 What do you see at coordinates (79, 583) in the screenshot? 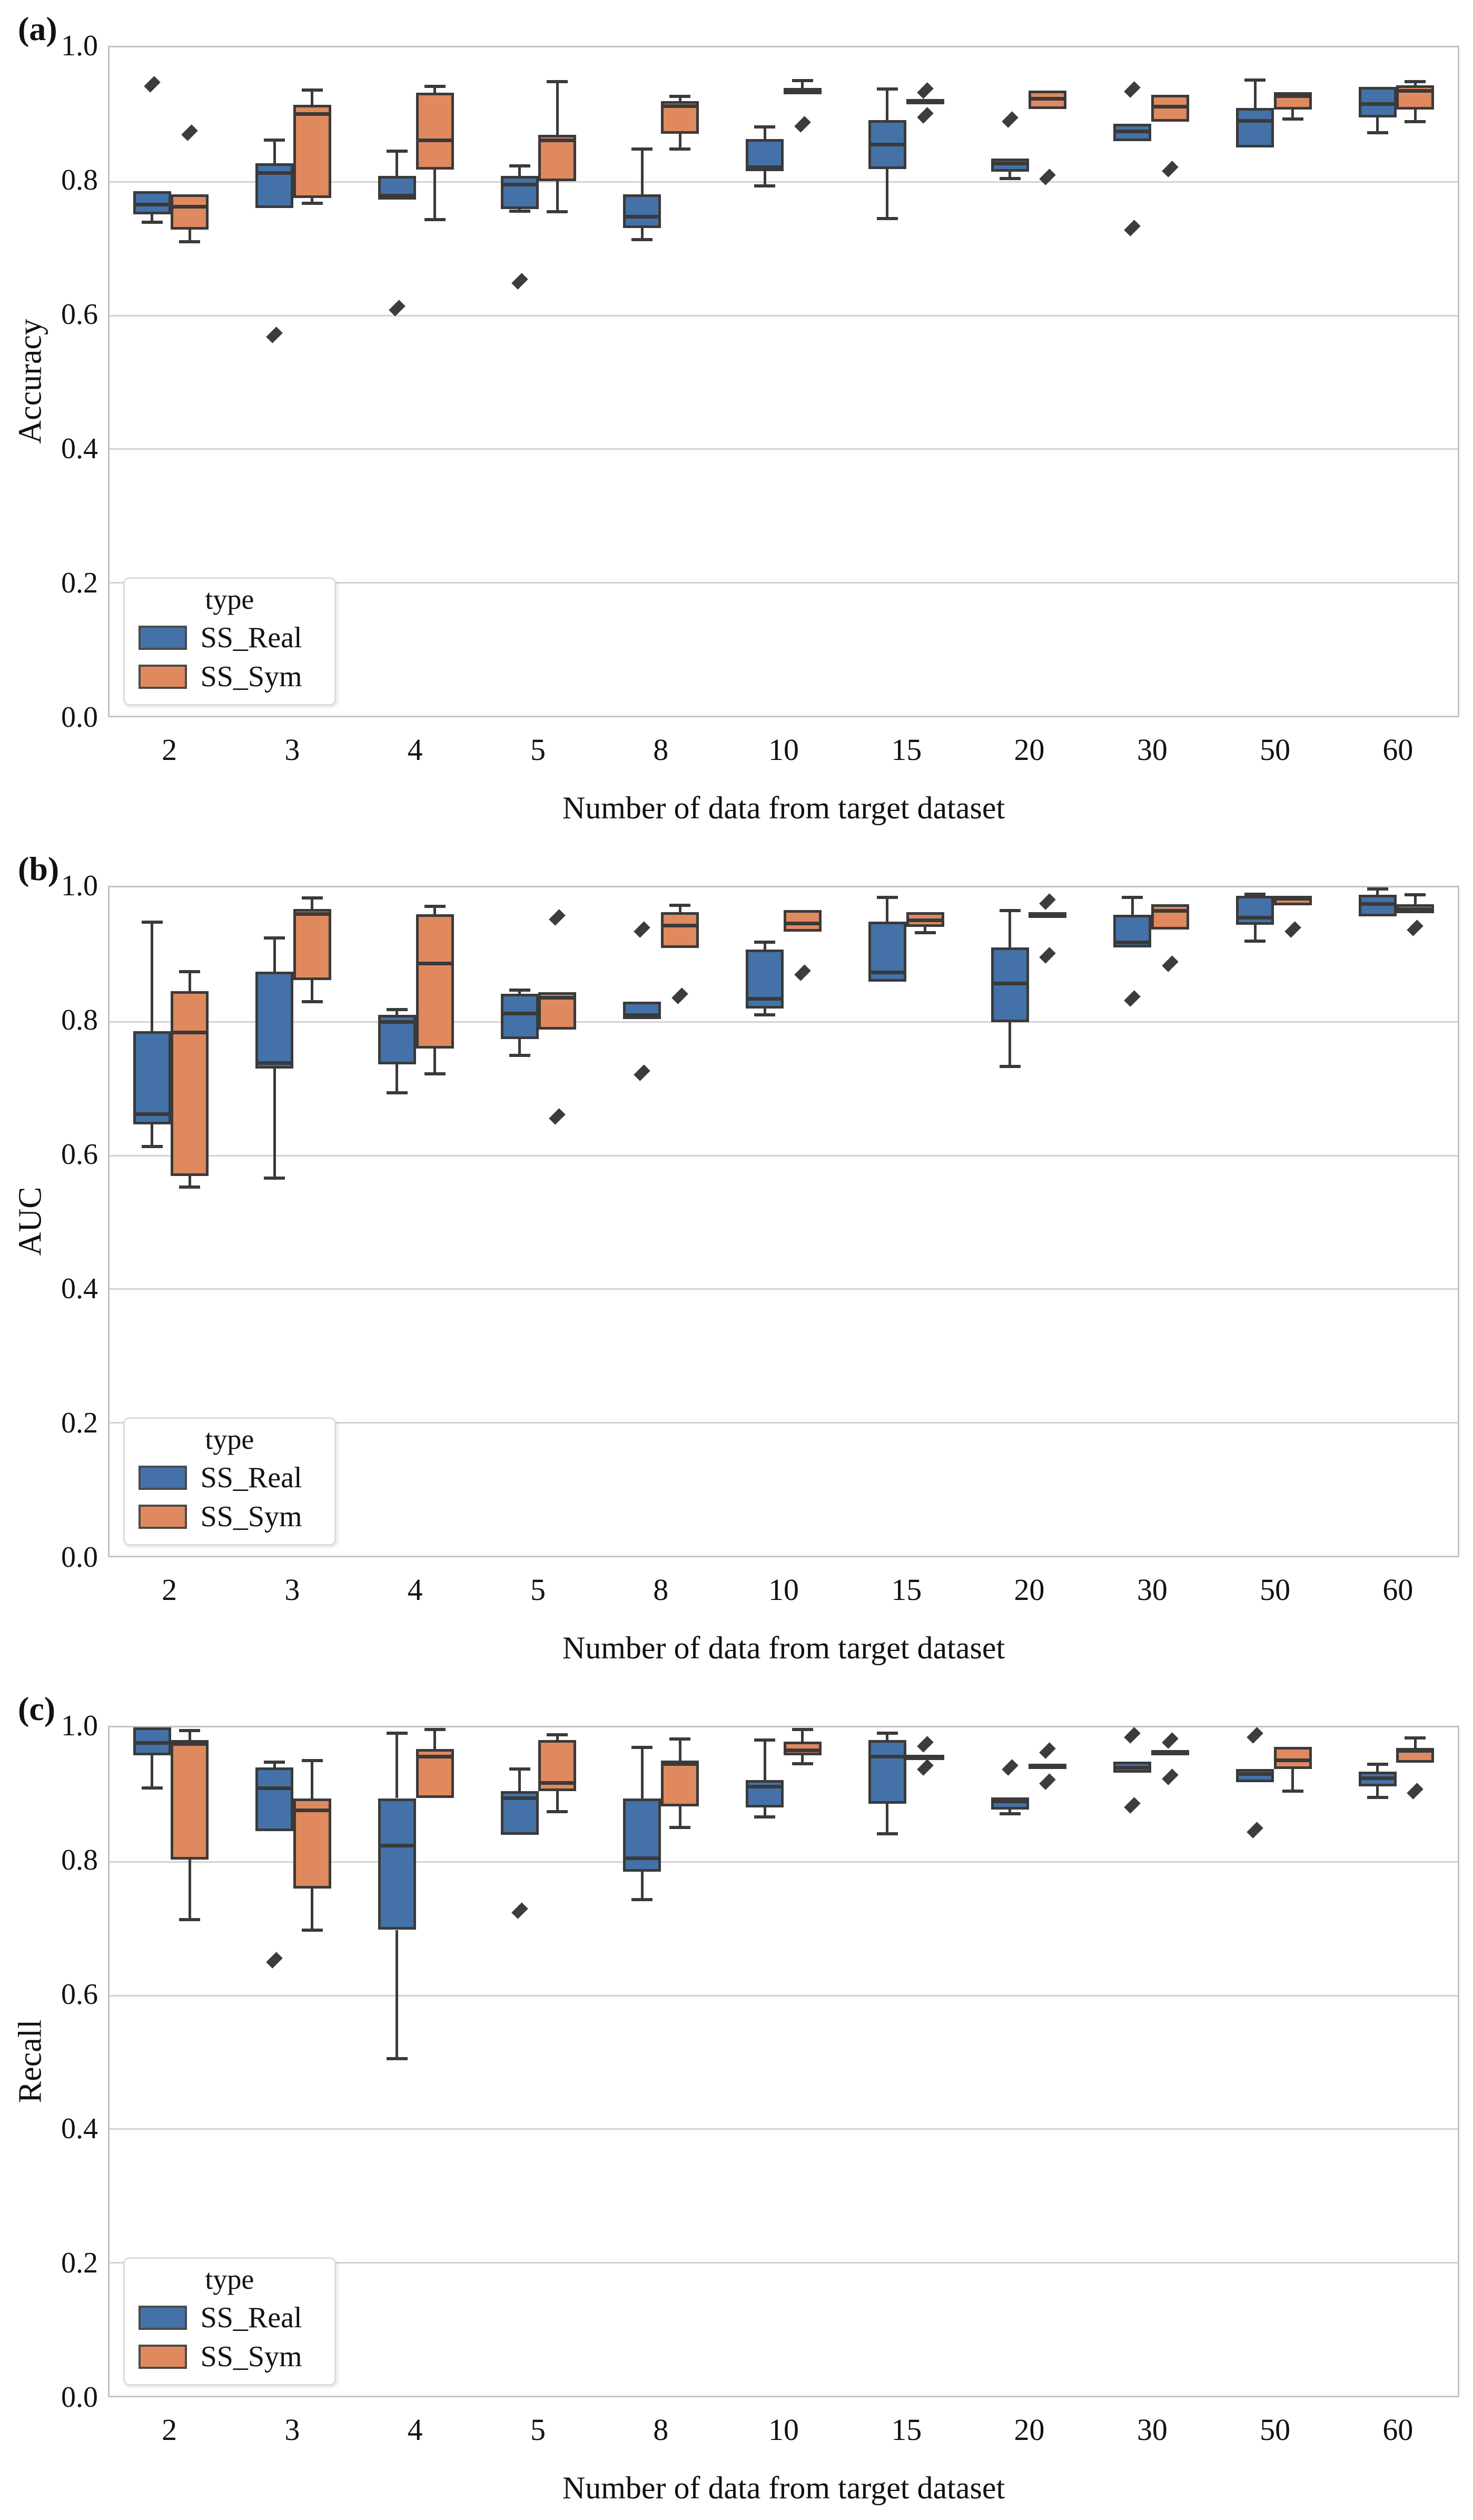
I see `y-tick-label: 0.2` at bounding box center [79, 583].